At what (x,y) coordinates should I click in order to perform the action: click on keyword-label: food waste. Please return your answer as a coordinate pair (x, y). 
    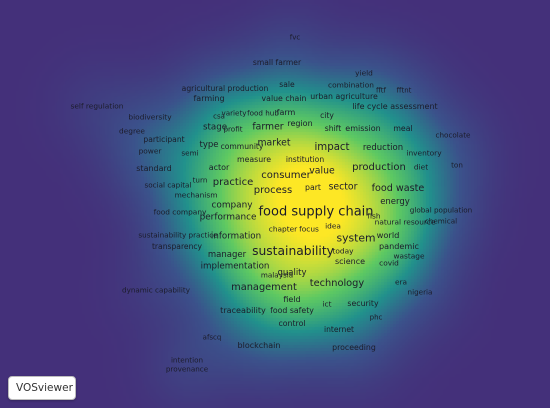
    Looking at the image, I should click on (398, 189).